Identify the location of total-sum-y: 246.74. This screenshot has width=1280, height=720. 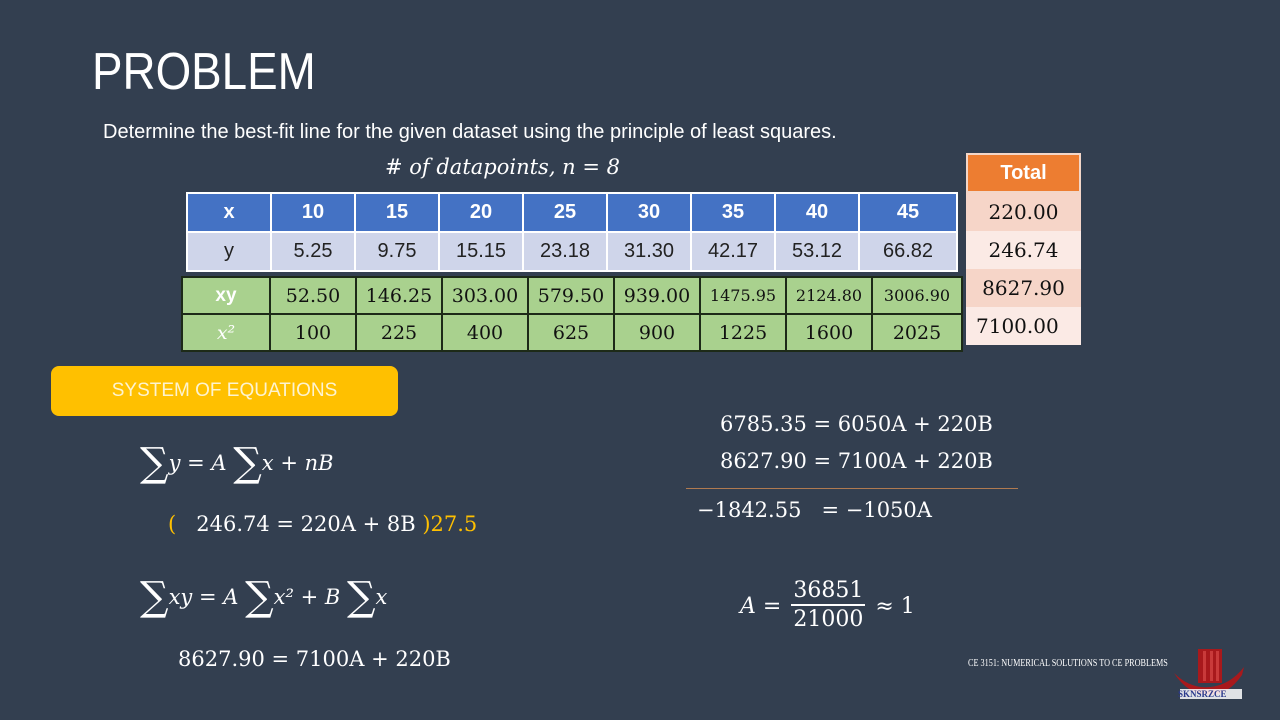
(1023, 250).